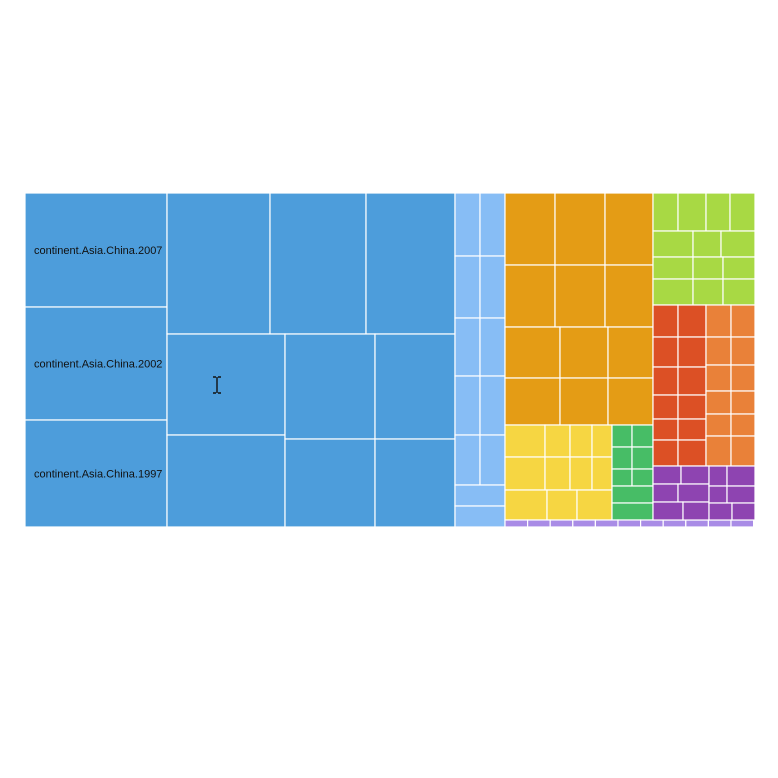 The width and height of the screenshot is (778, 778). I want to click on treemap-cell: continent.Asia.China.2002, so click(96, 363).